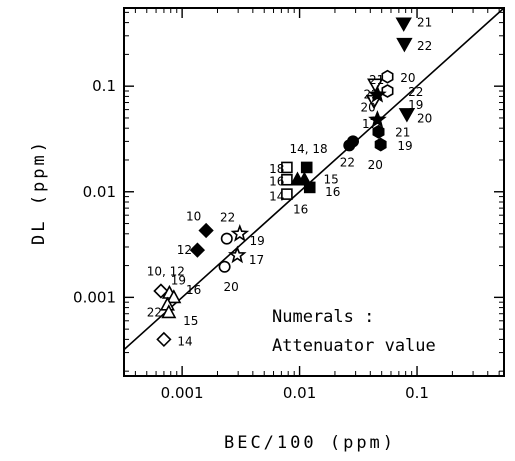 This screenshot has height=461, width=515. I want to click on filled-triangle-marker, so click(304, 178).